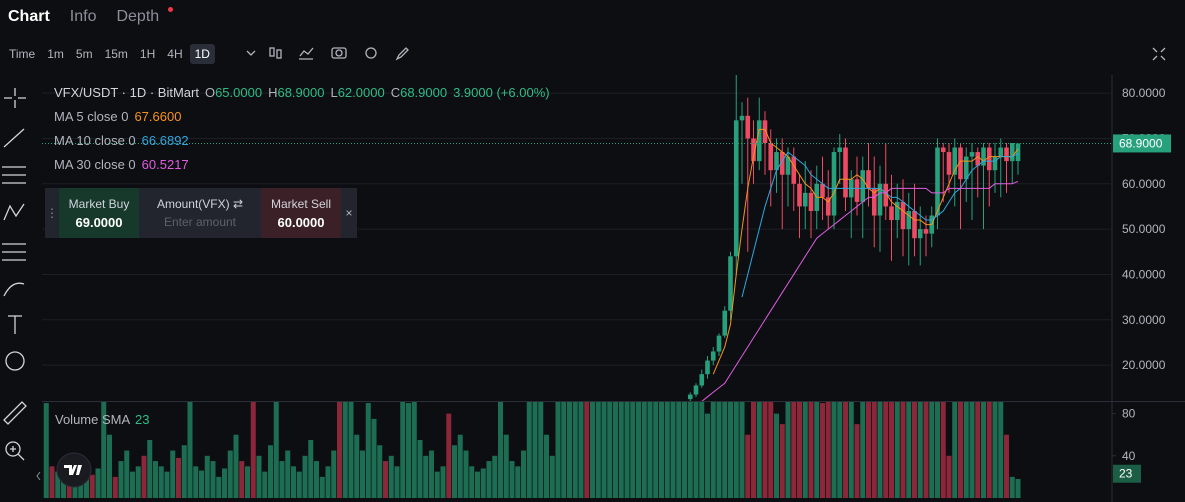  Describe the element at coordinates (14, 289) in the screenshot. I see `brush-tool` at that location.